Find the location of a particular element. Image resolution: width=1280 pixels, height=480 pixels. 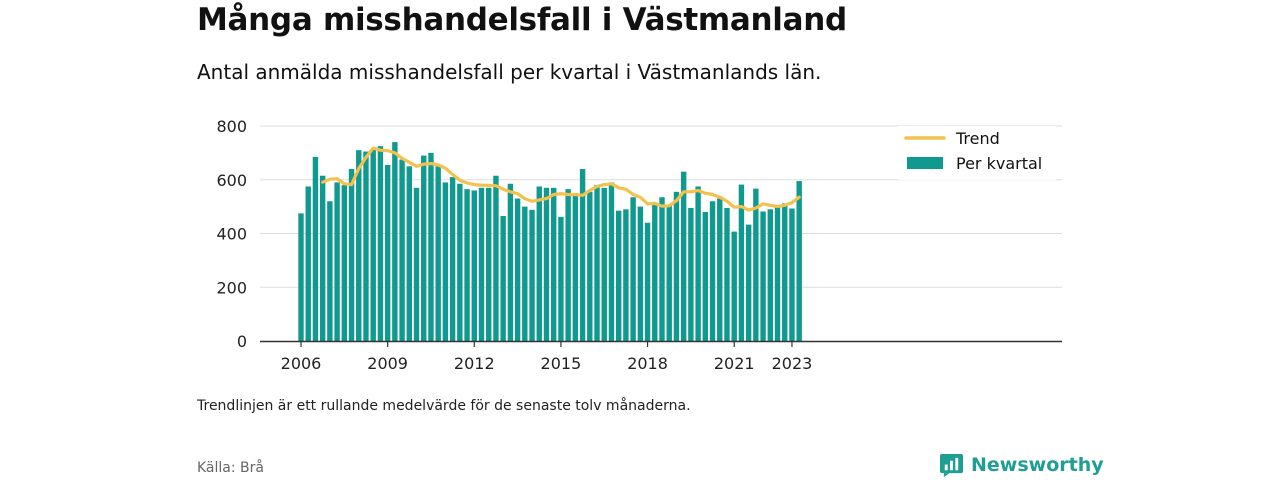

x-tick-label: 2023 is located at coordinates (792, 363).